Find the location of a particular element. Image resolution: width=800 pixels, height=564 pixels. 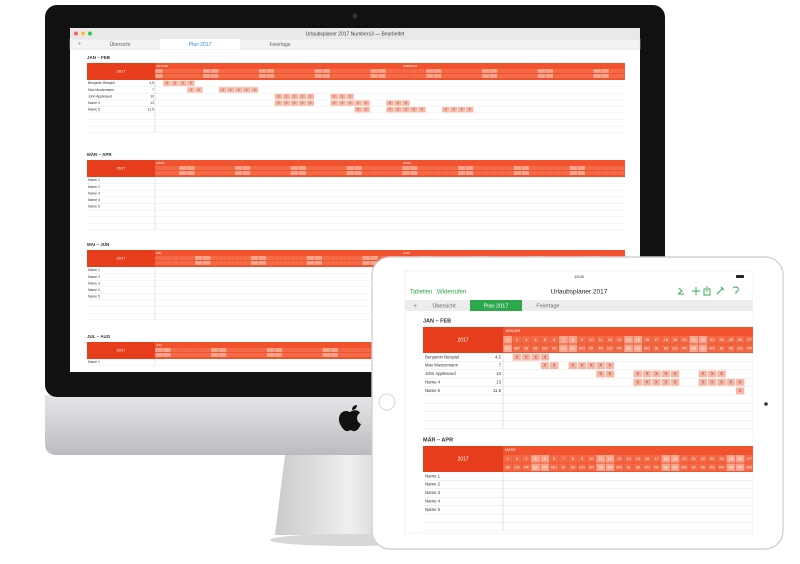

back-button: Tabellen is located at coordinates (421, 293).